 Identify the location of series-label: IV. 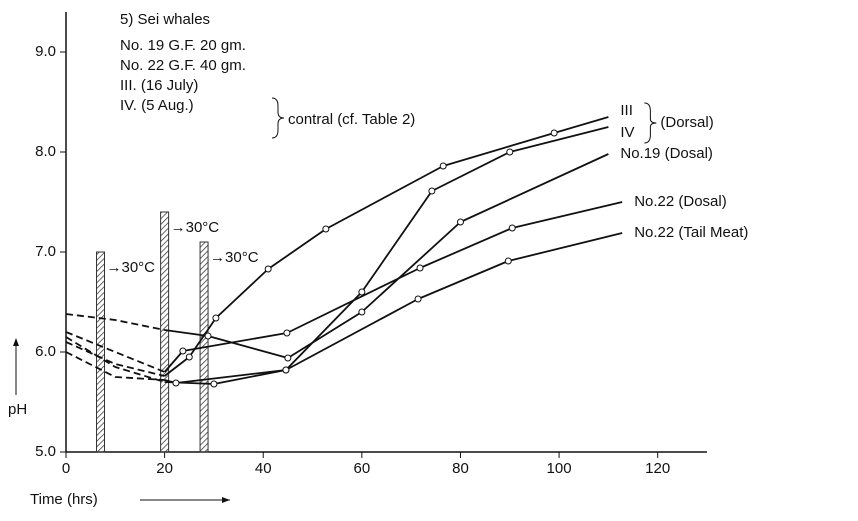
(627, 132).